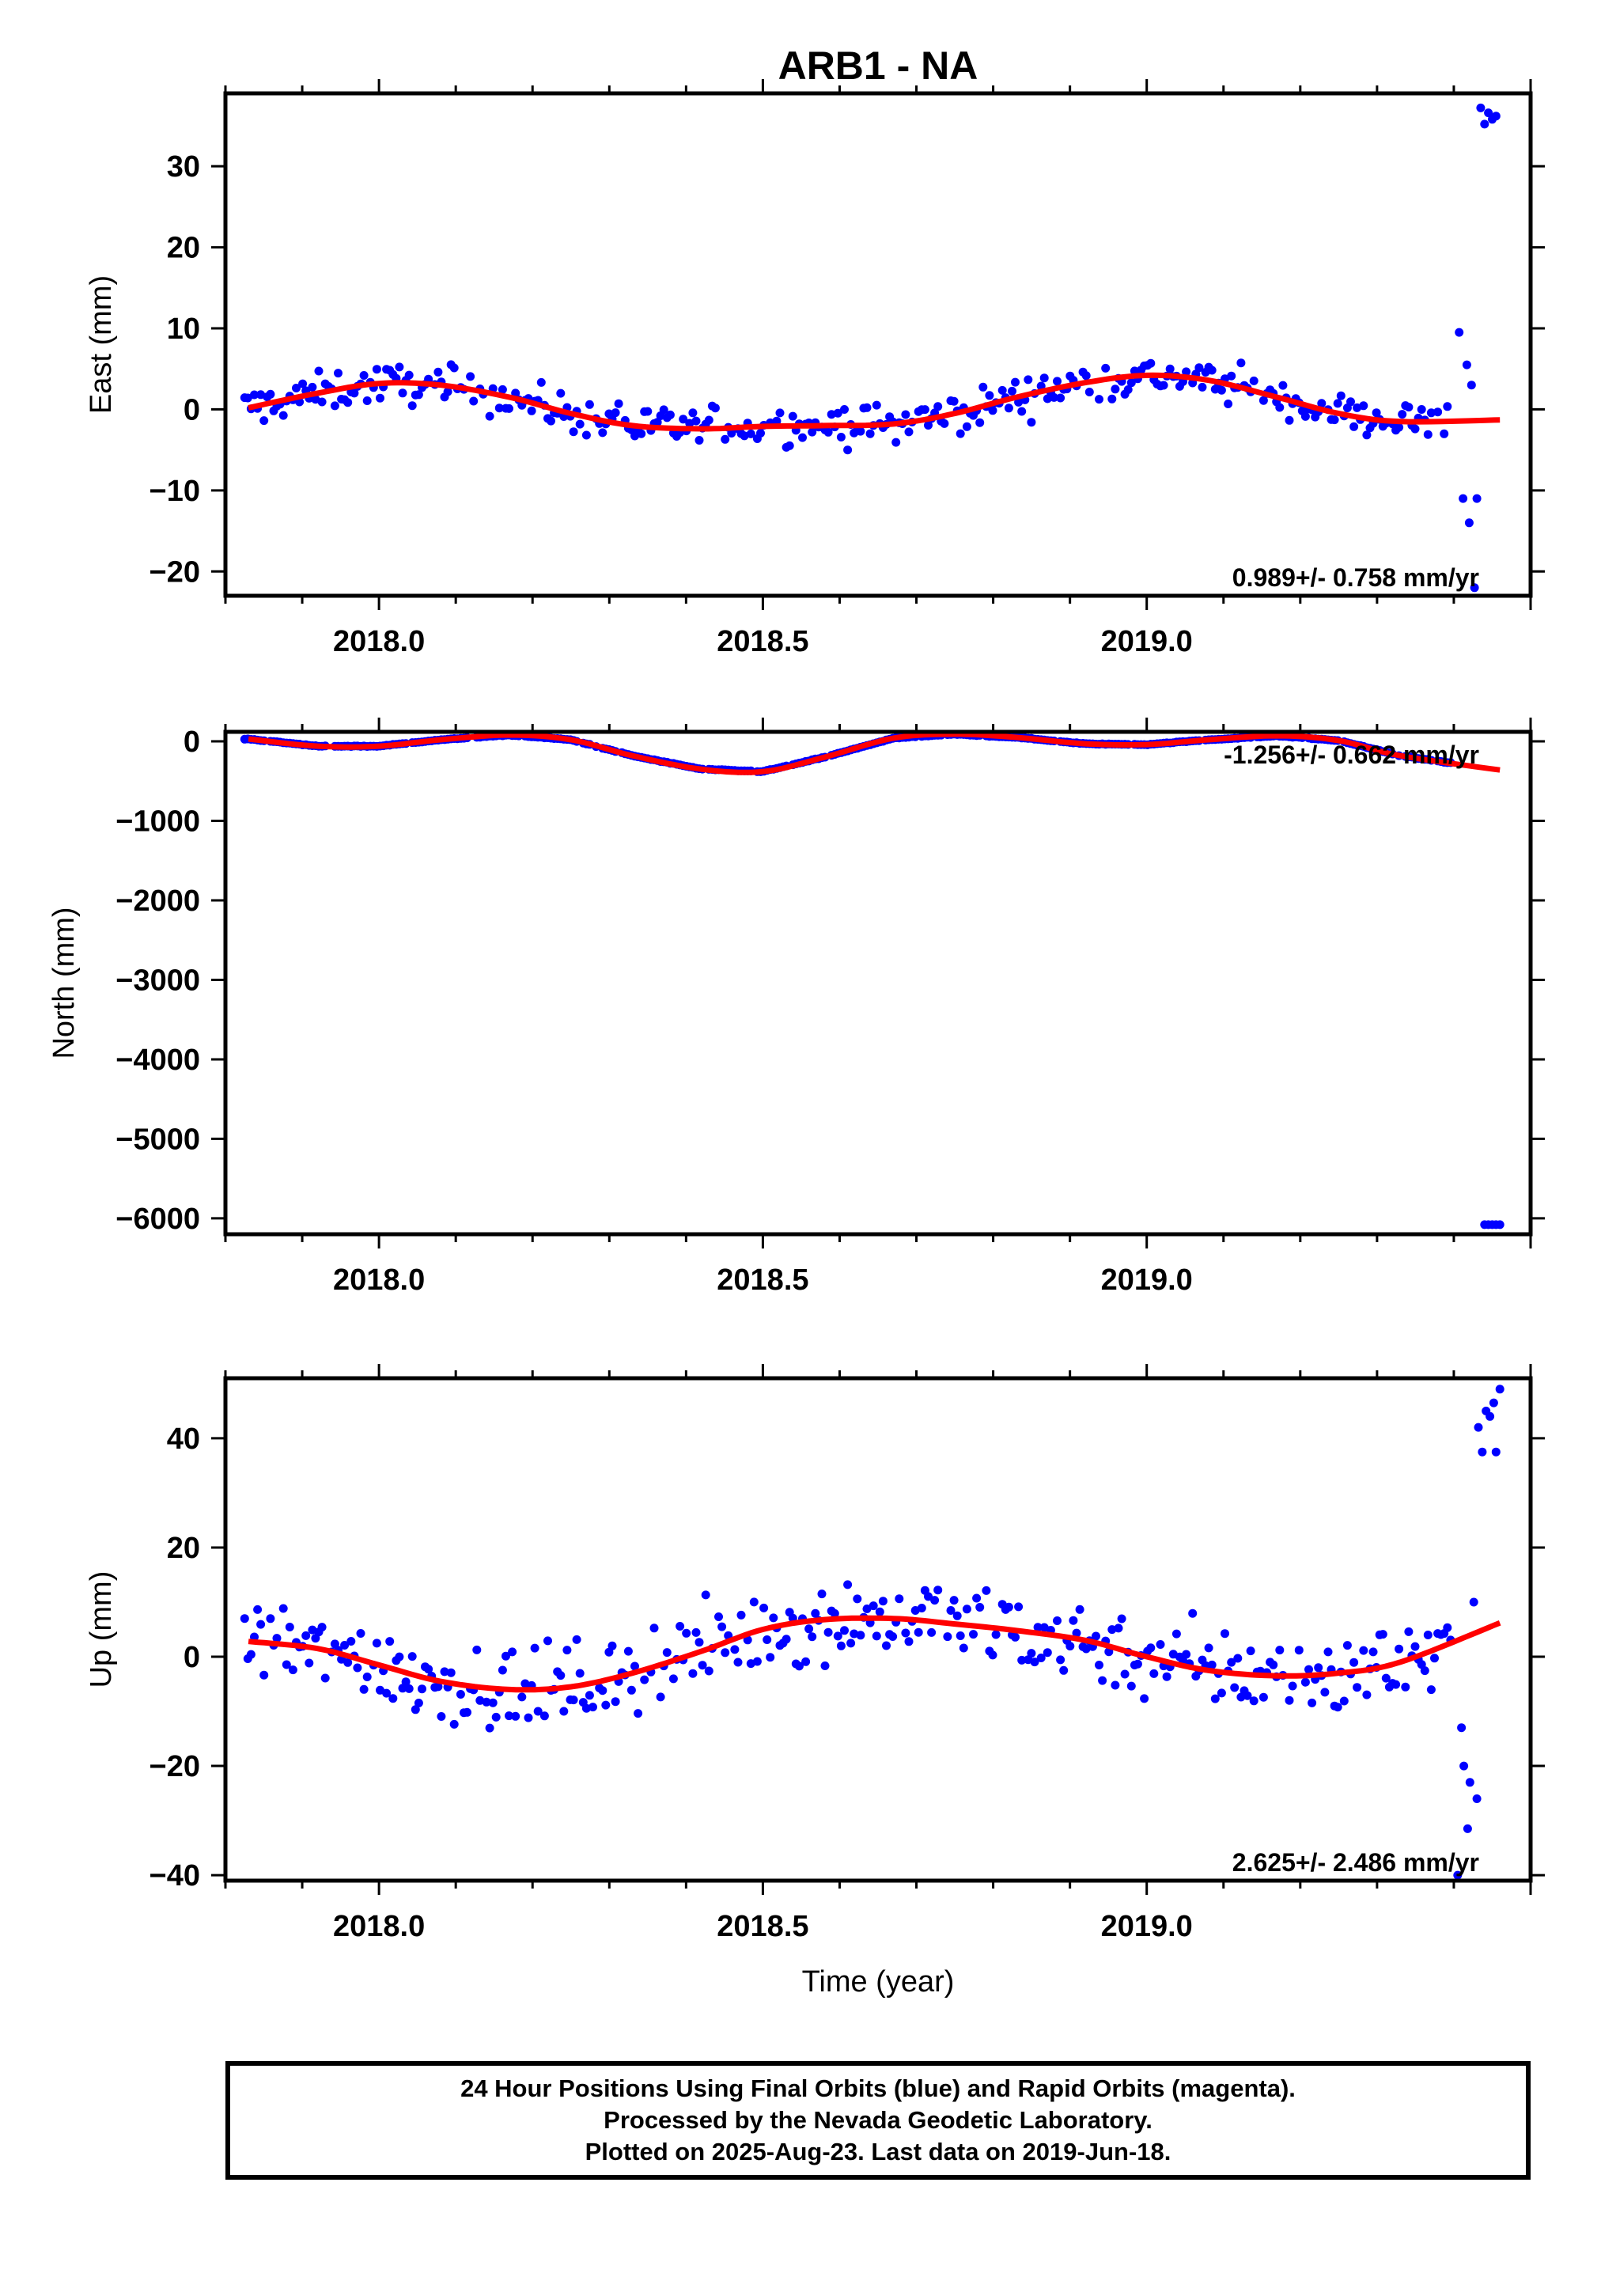 The height and width of the screenshot is (2296, 1601). I want to click on y-tick-label: 40, so click(183, 1440).